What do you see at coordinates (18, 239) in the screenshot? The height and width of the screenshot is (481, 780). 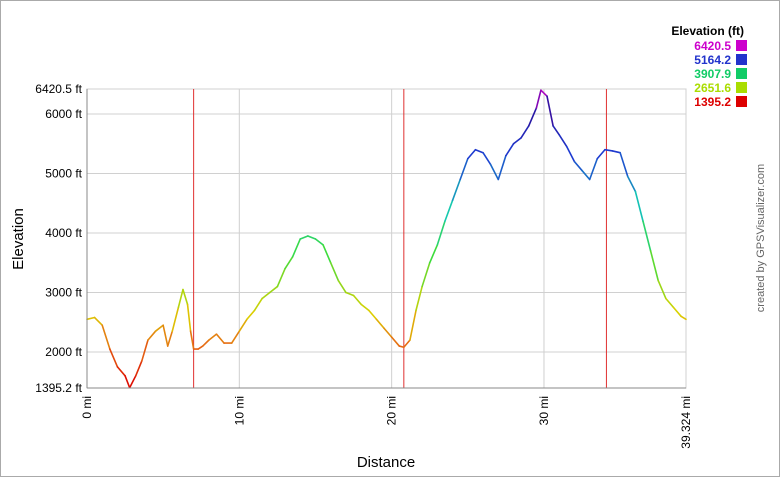 I see `y-axis-label: Elevation` at bounding box center [18, 239].